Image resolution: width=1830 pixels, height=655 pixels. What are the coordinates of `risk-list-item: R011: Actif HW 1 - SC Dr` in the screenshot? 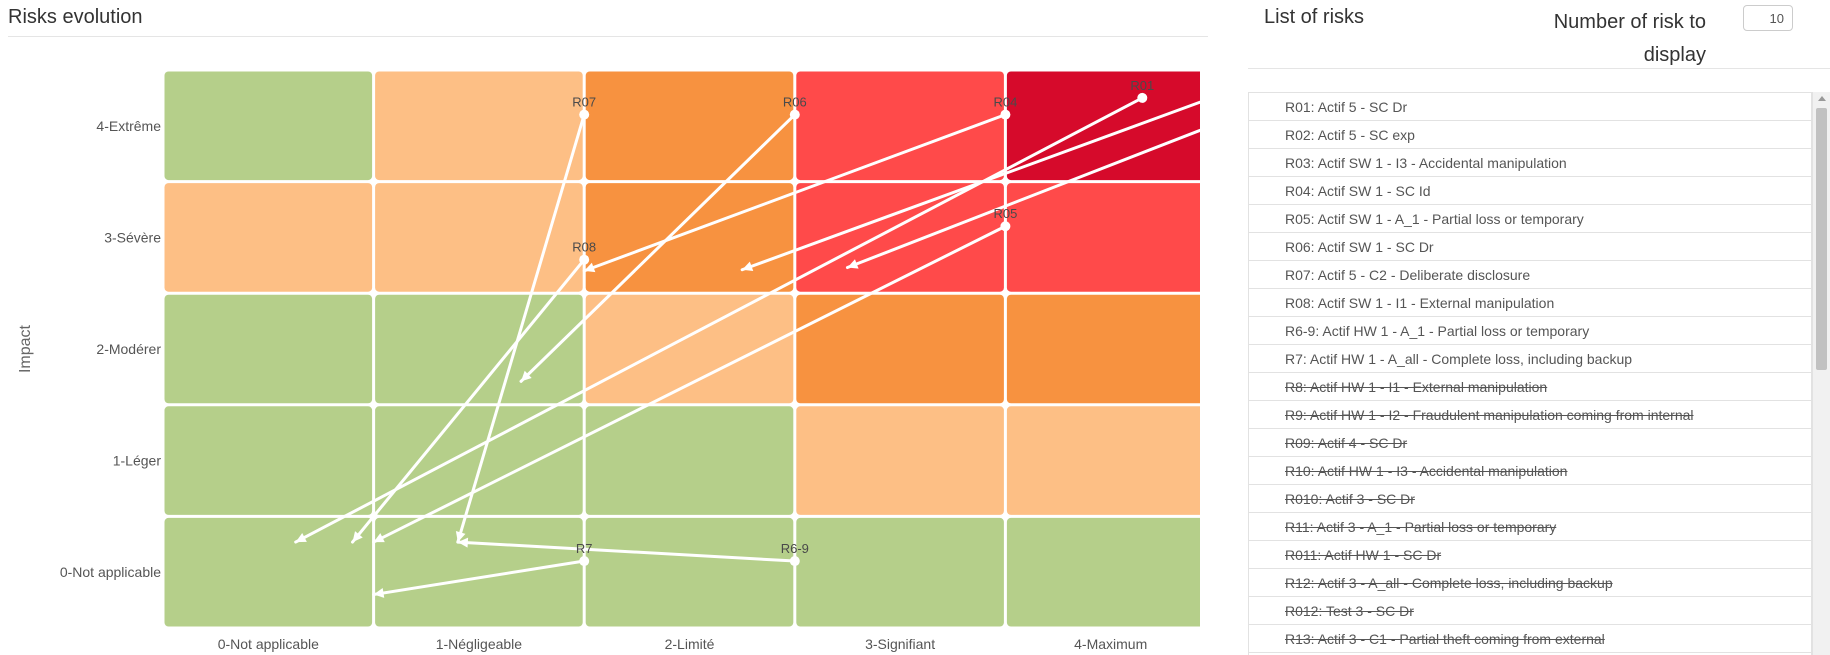 It's located at (1530, 555).